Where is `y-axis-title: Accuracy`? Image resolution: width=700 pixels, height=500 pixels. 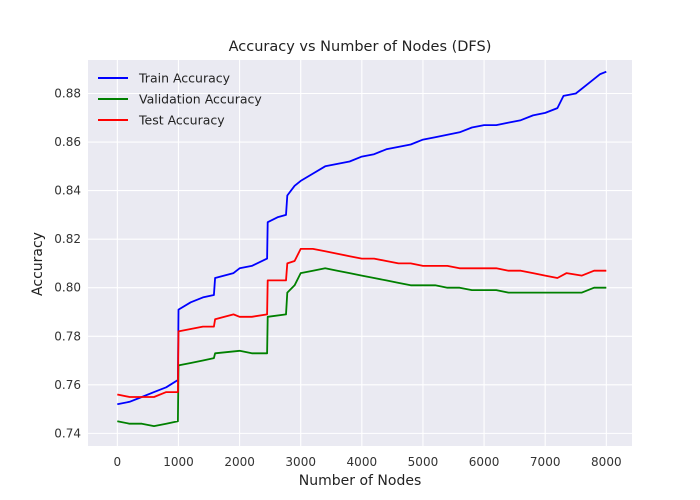 y-axis-title: Accuracy is located at coordinates (38, 264).